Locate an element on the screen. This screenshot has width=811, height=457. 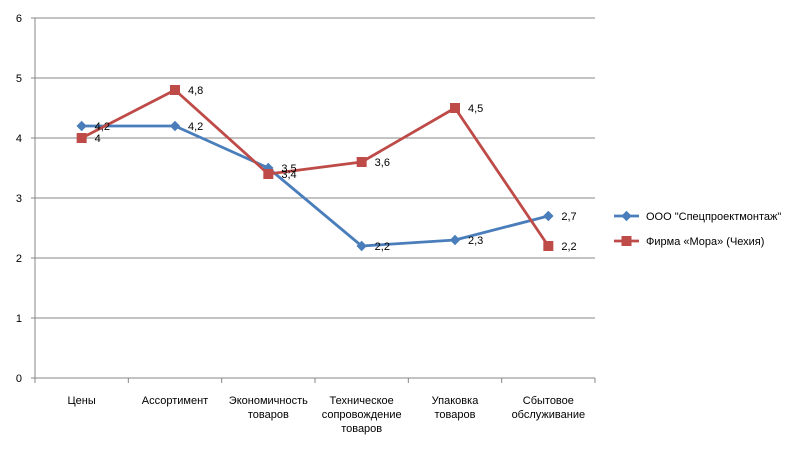
data-label: 4 is located at coordinates (98, 139).